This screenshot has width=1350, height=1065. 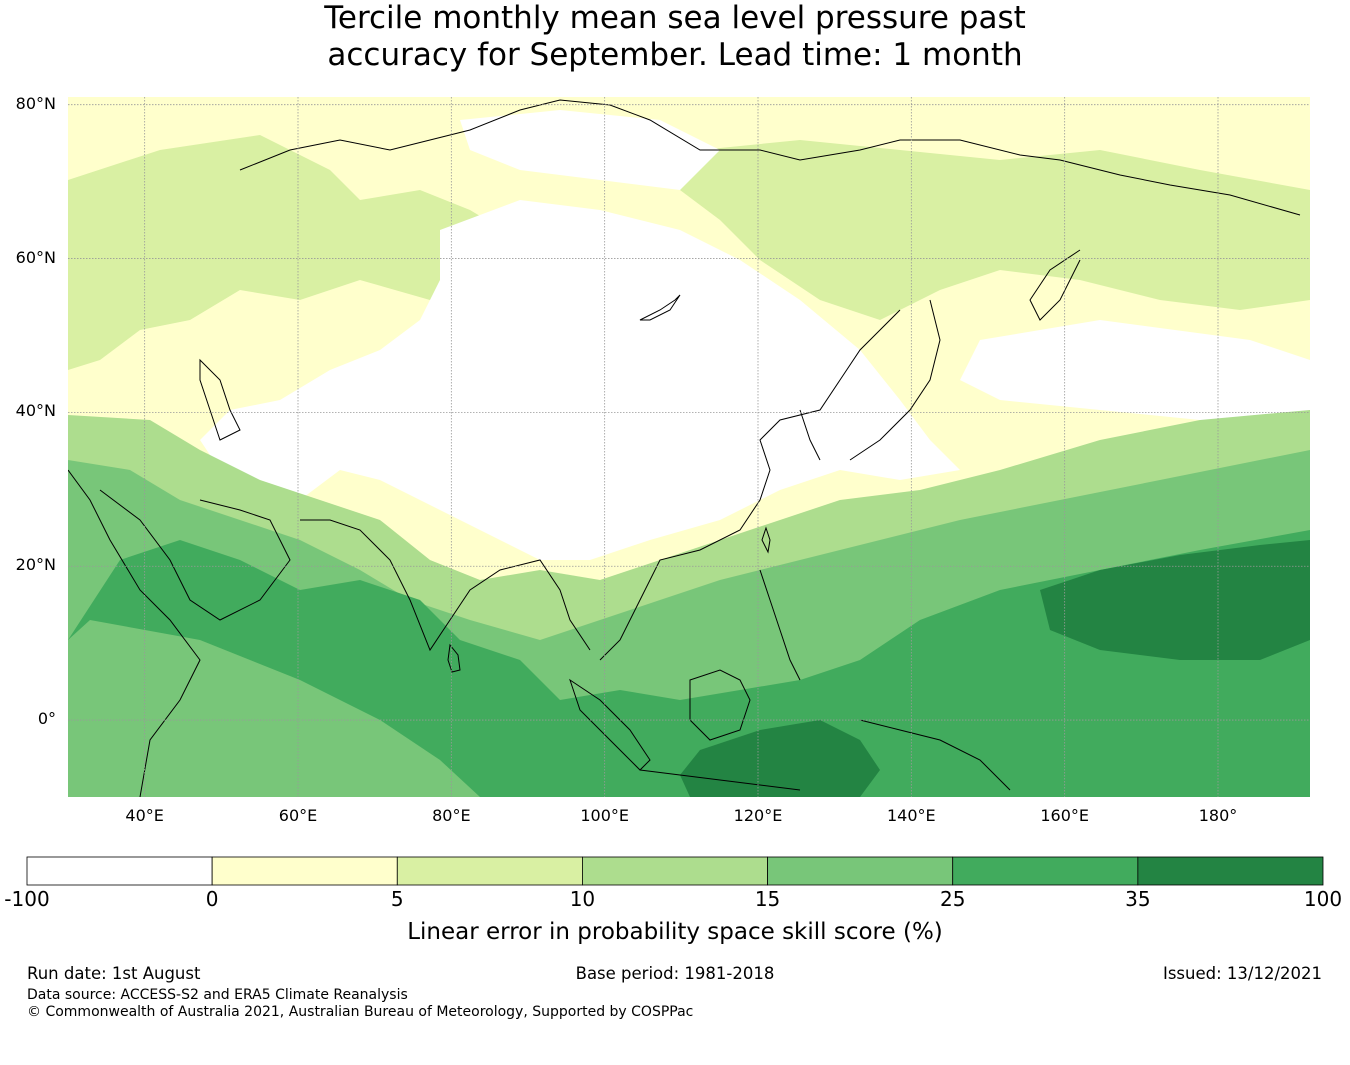 I want to click on field-region-java-sea, so click(x=780, y=758).